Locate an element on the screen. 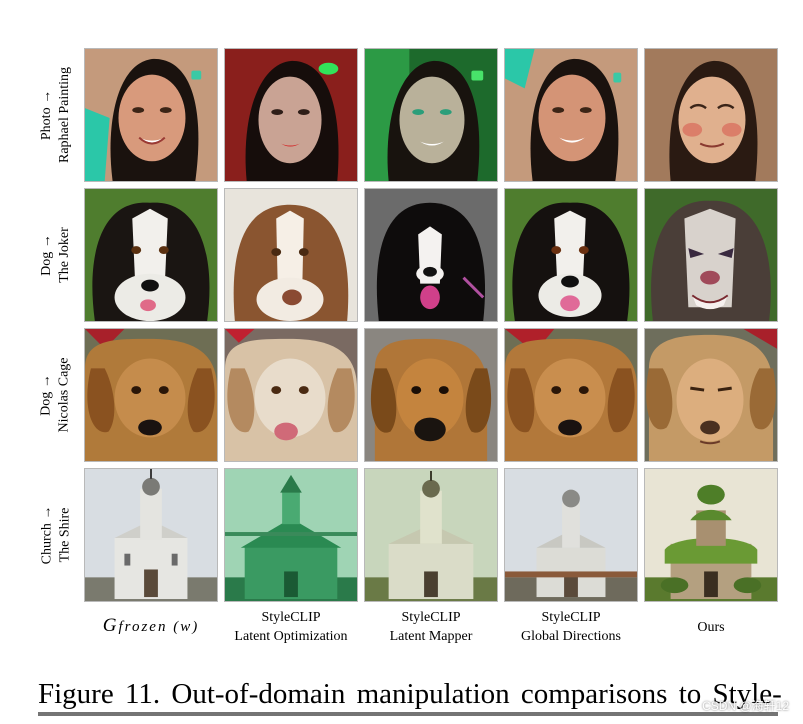 The height and width of the screenshot is (724, 803). row-label-church-shire: Church → The Shire is located at coordinates (55, 535).